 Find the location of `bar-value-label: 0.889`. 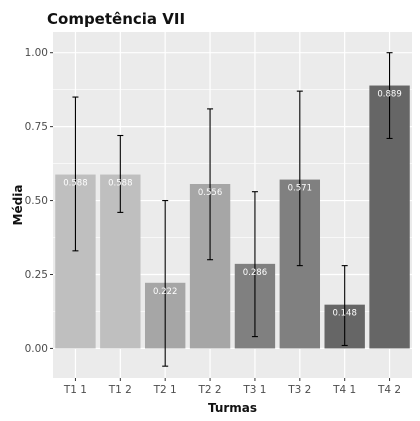

bar-value-label: 0.889 is located at coordinates (389, 95).